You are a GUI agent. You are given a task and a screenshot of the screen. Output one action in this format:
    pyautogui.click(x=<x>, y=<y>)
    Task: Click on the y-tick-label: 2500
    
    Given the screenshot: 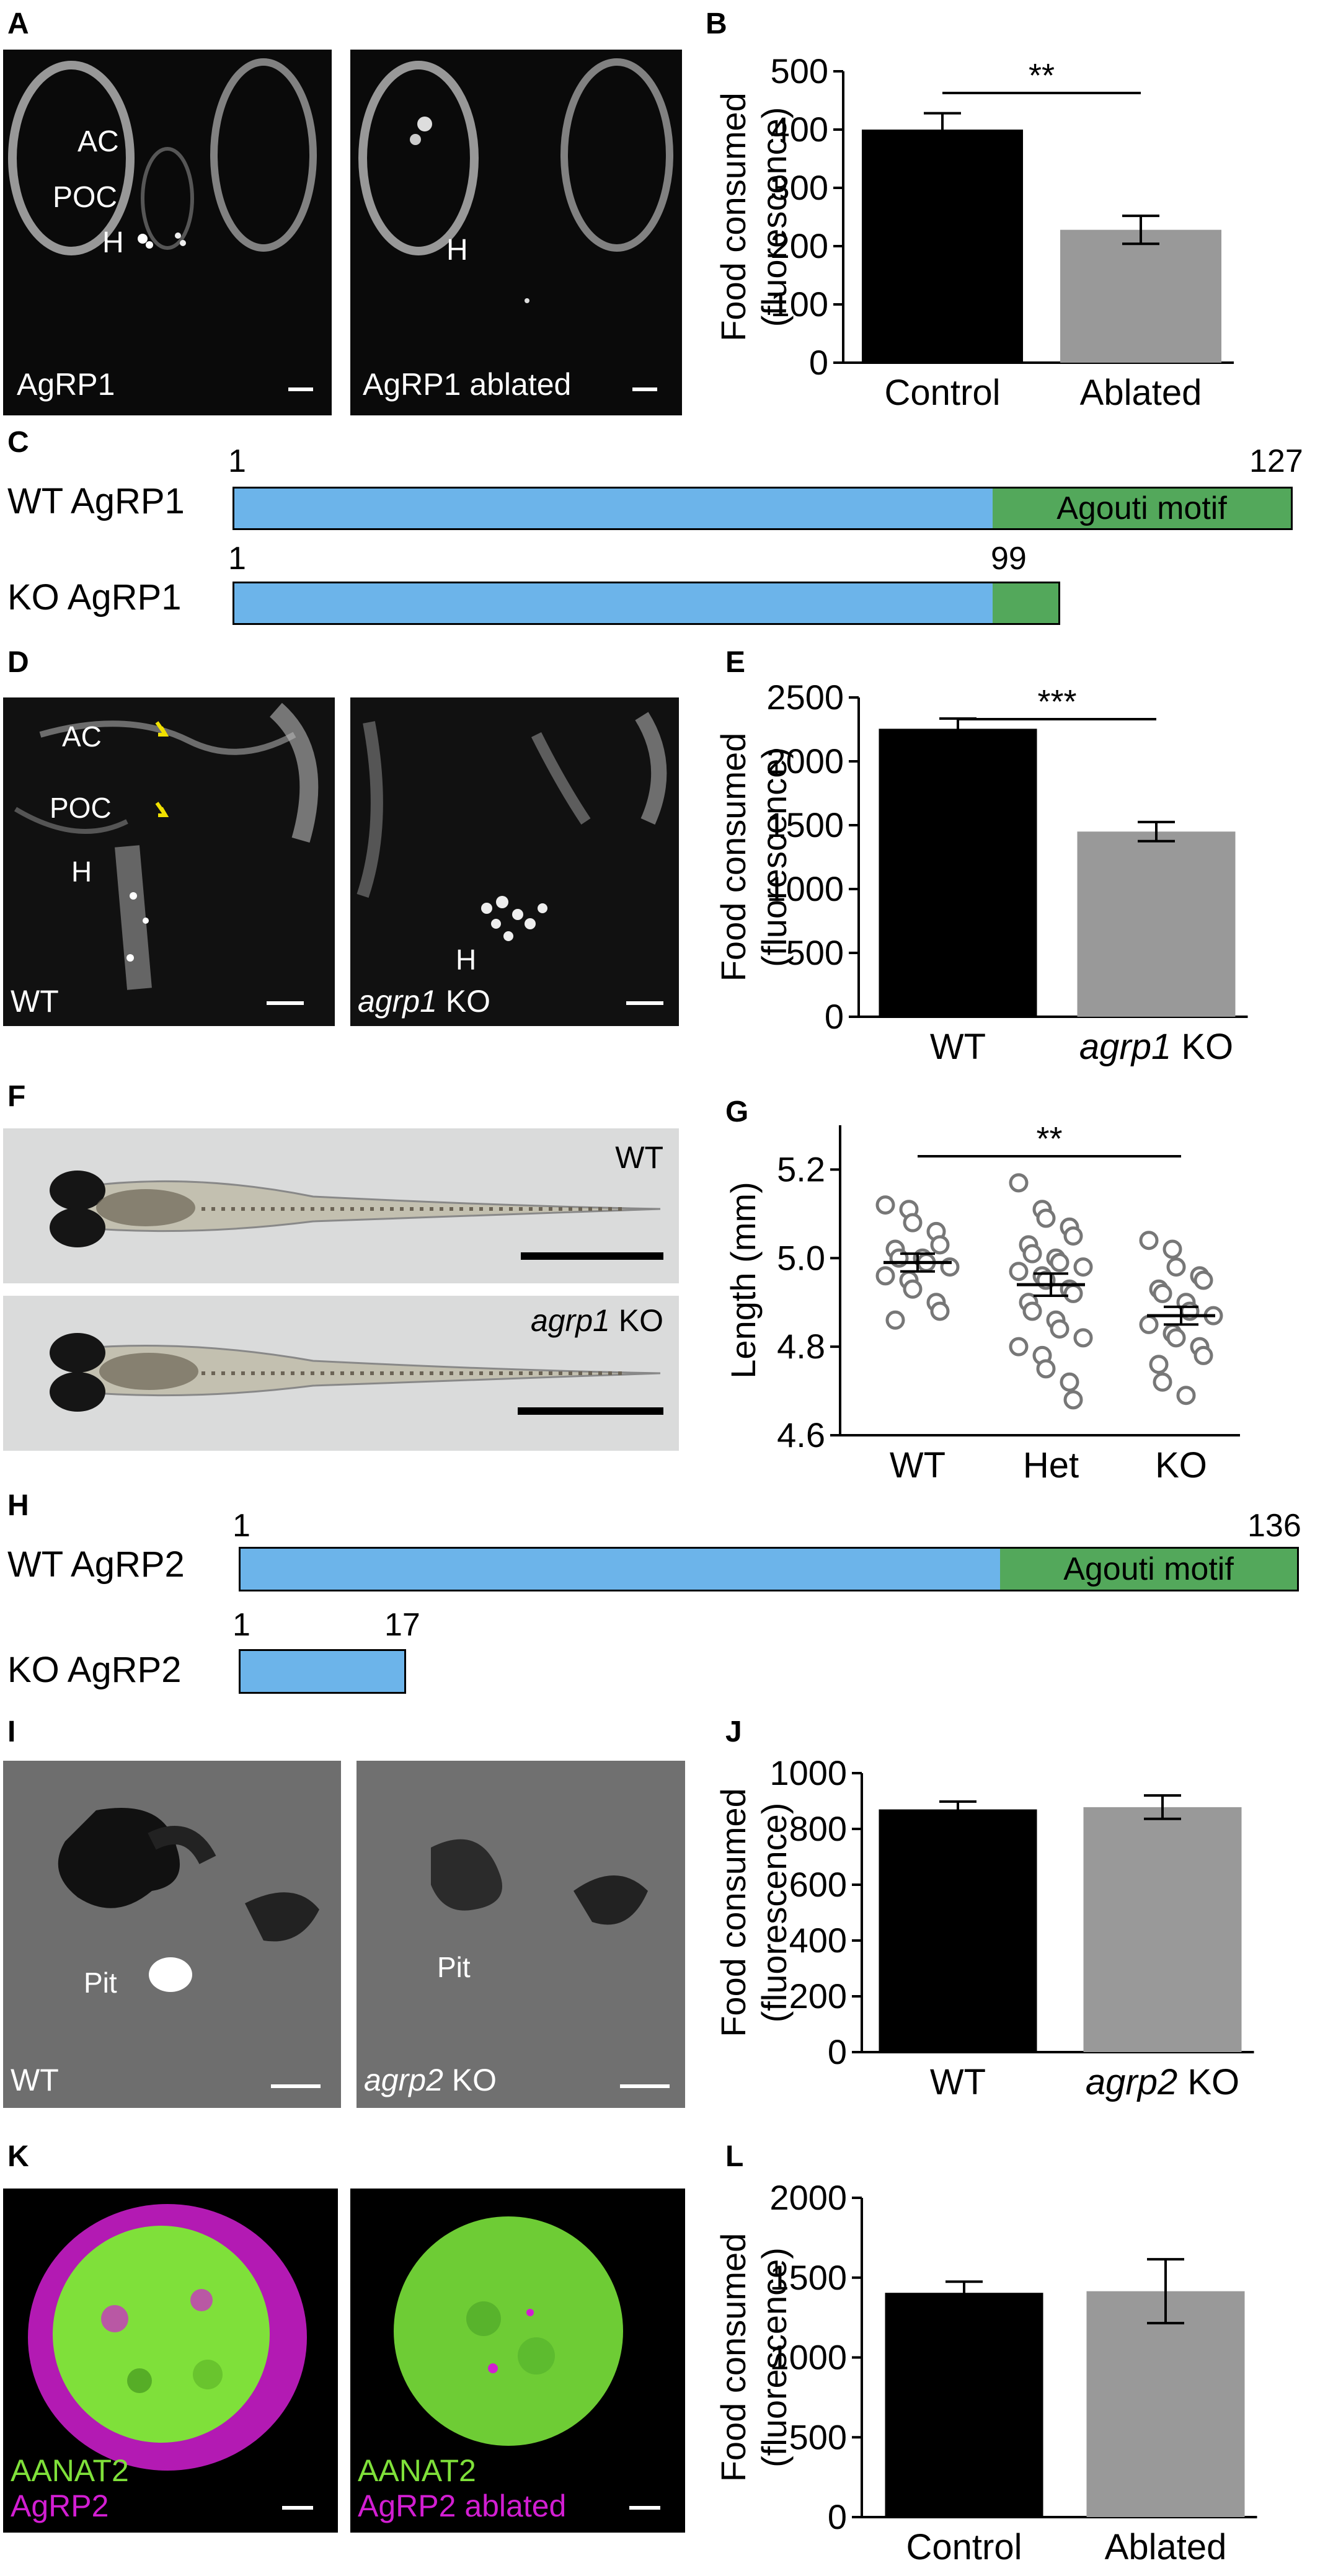 What is the action you would take?
    pyautogui.click(x=805, y=698)
    